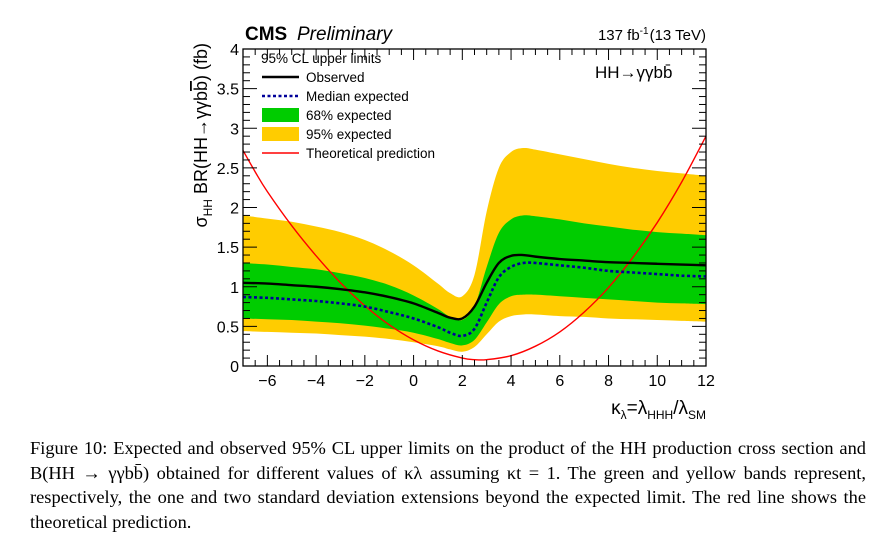  What do you see at coordinates (474, 287) in the screenshot?
I see `observed-curve` at bounding box center [474, 287].